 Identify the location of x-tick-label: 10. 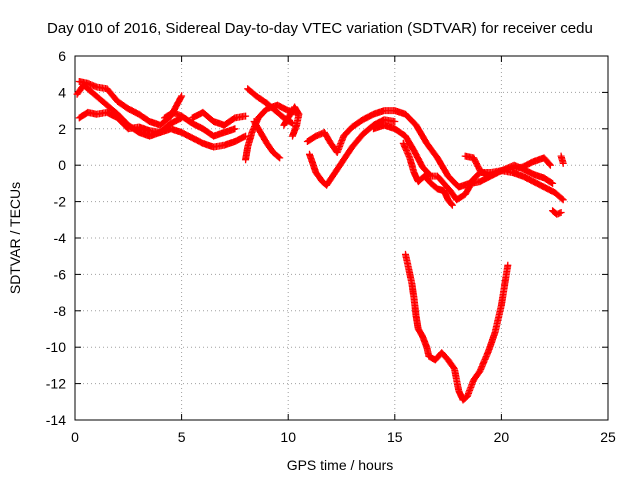
(288, 437).